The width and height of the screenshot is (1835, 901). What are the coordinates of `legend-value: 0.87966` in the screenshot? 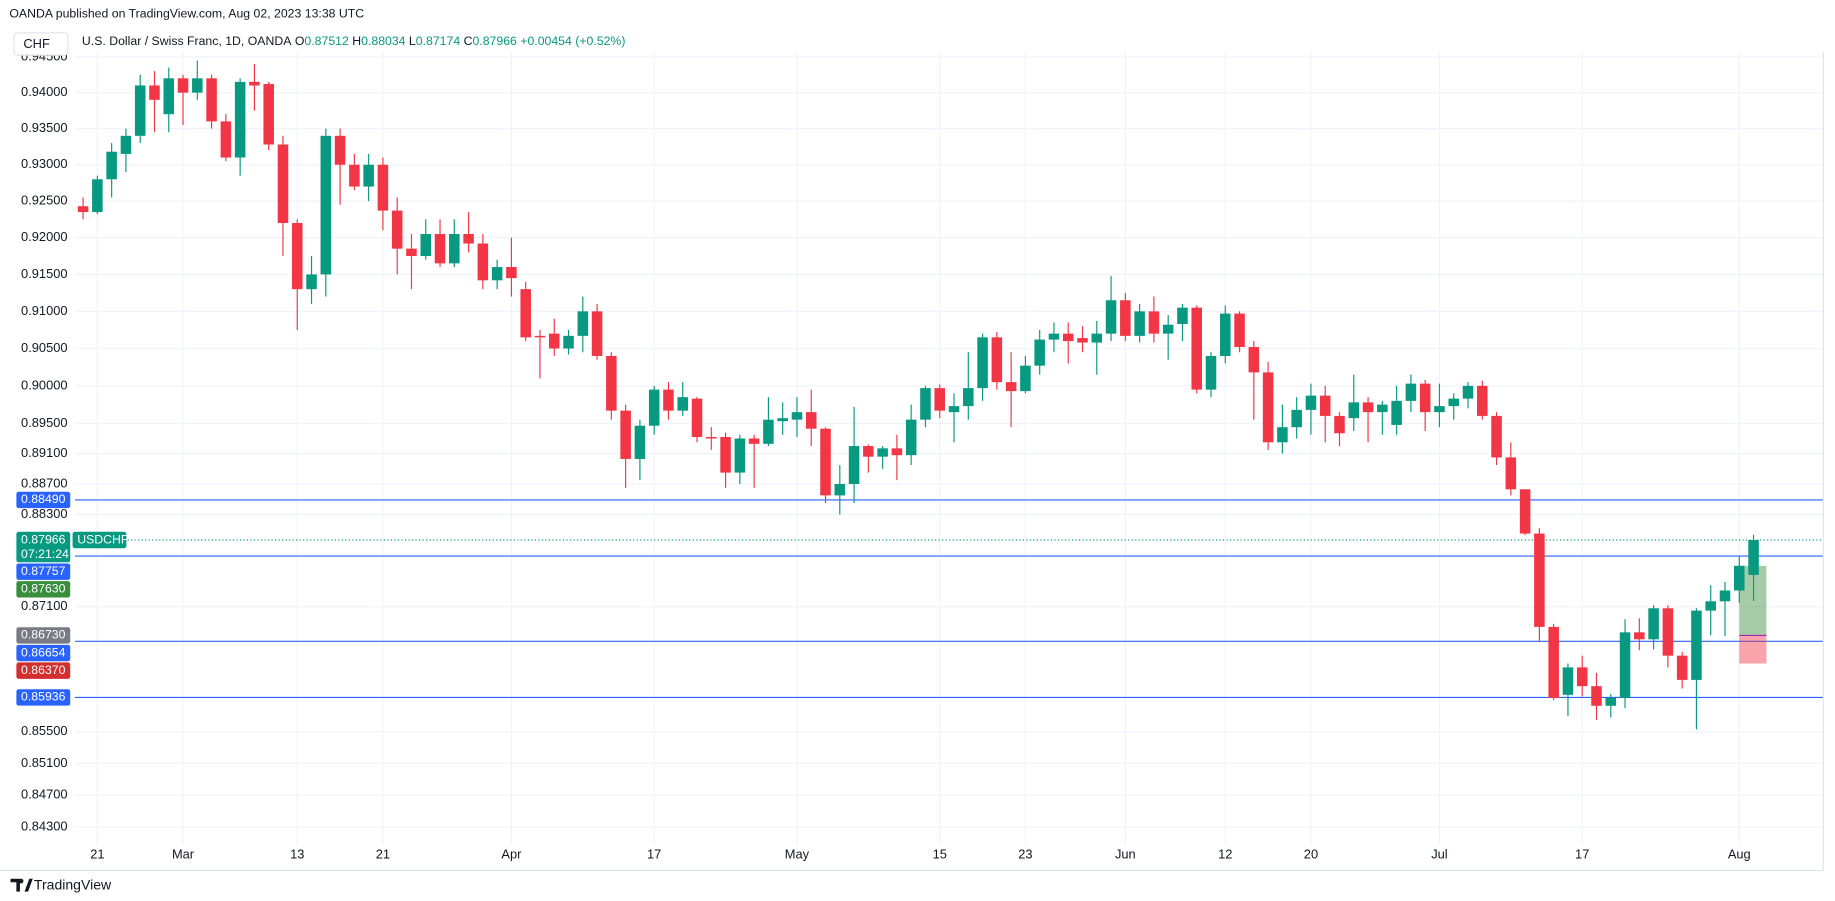 It's located at (494, 41).